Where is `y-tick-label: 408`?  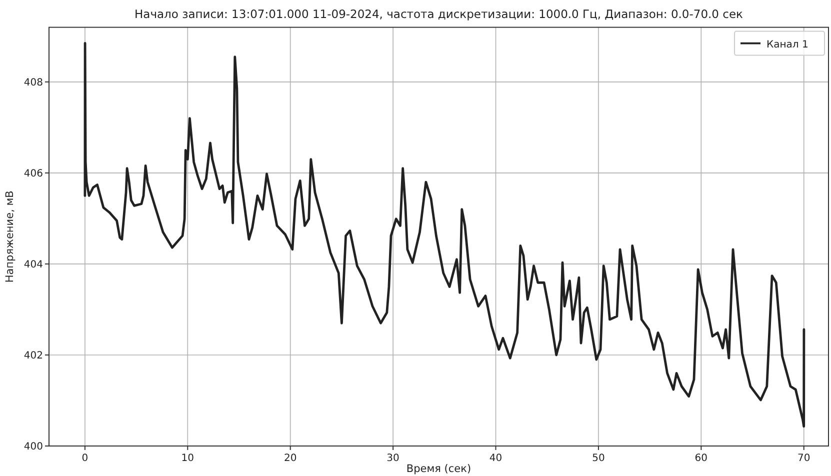
y-tick-label: 408 is located at coordinates (33, 82).